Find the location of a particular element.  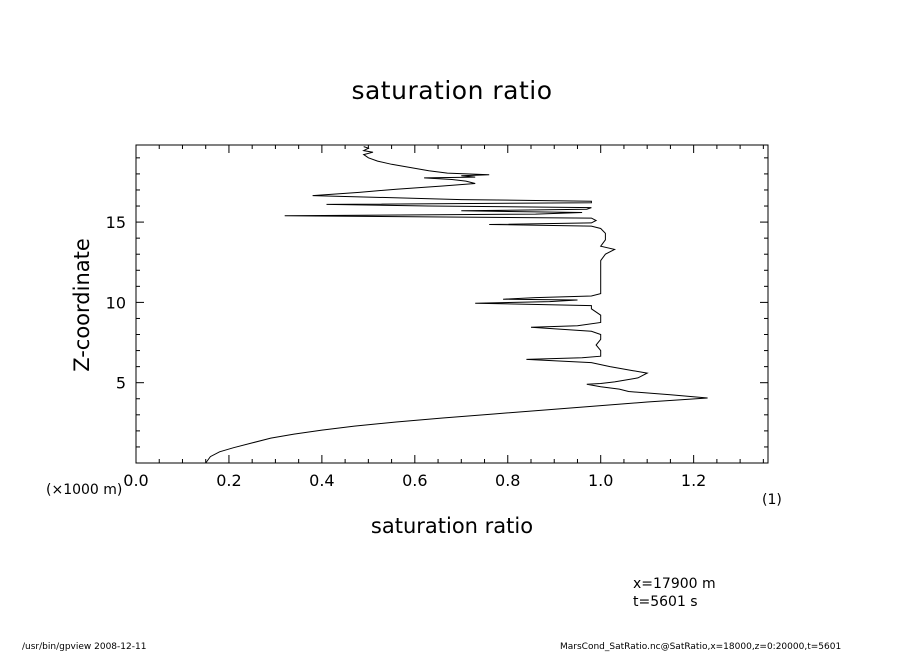

chart-title: saturation ratio is located at coordinates (452, 90).